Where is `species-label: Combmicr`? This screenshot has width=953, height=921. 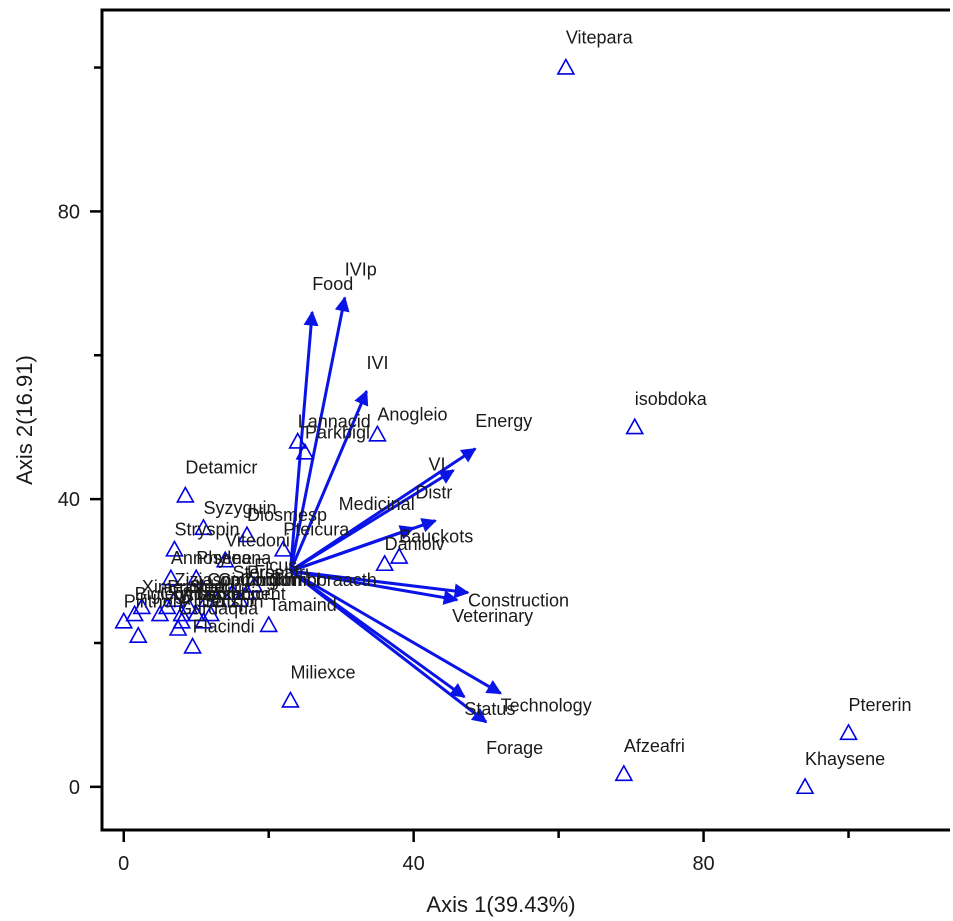
species-label: Combmicr is located at coordinates (281, 580).